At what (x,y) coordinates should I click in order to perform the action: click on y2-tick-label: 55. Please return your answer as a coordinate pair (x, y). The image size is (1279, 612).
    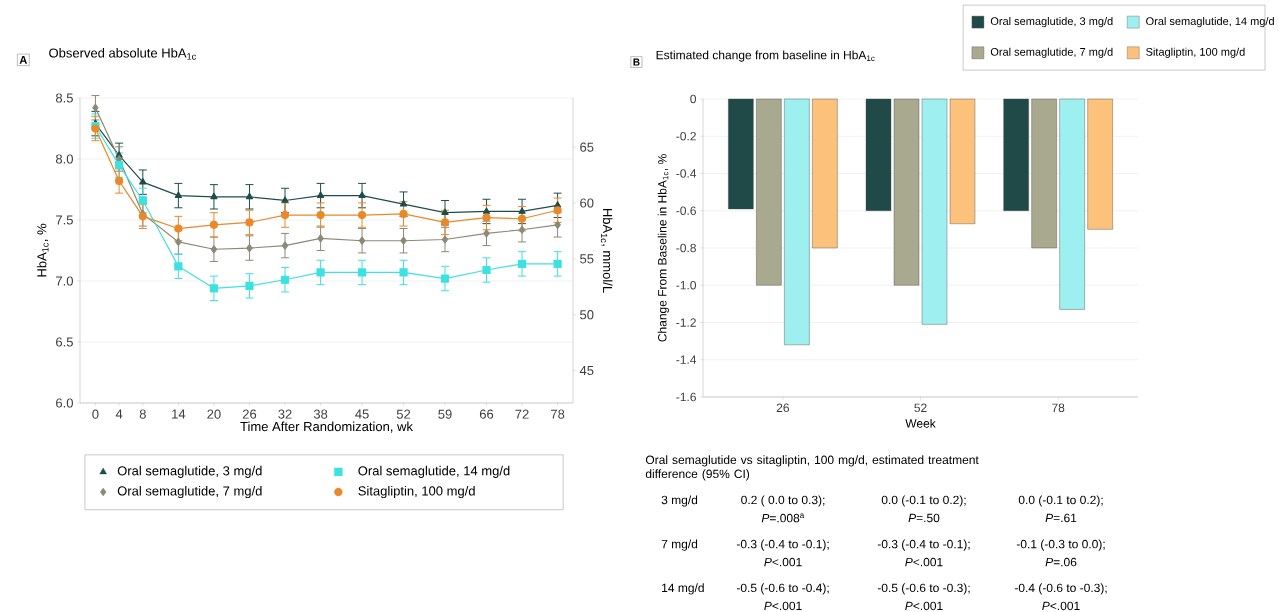
    Looking at the image, I should click on (587, 259).